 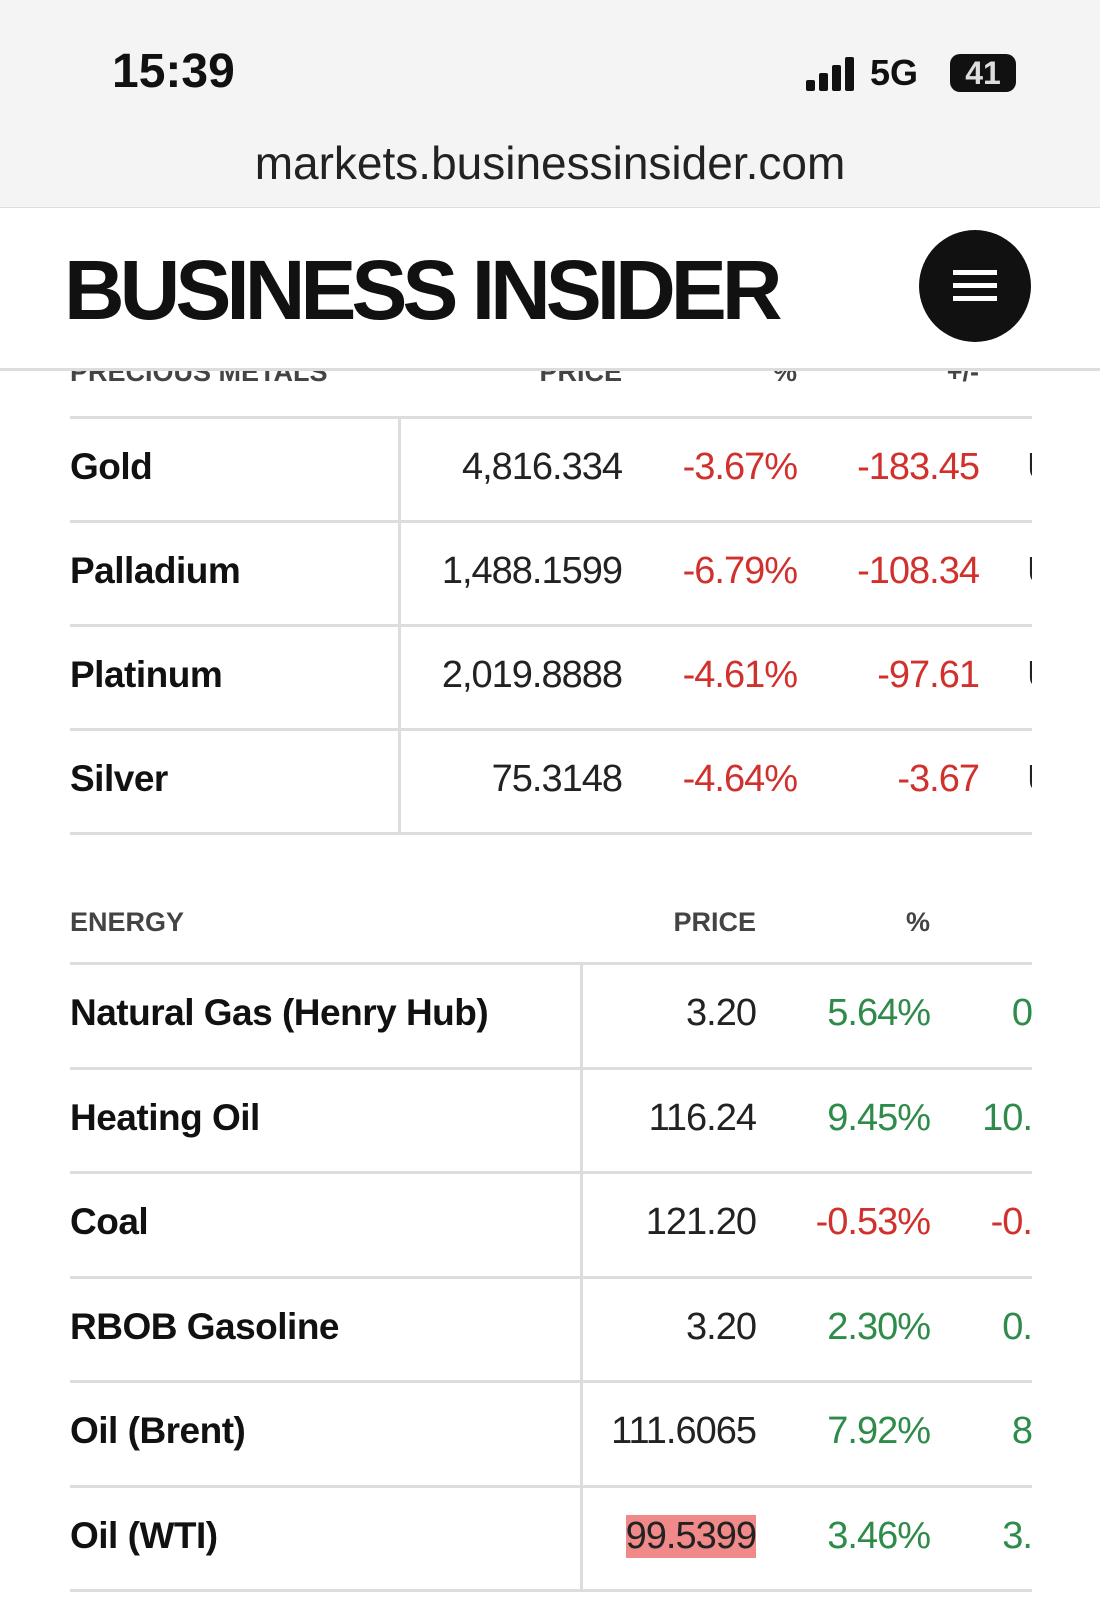 I want to click on row-label: Silver, so click(x=119, y=778).